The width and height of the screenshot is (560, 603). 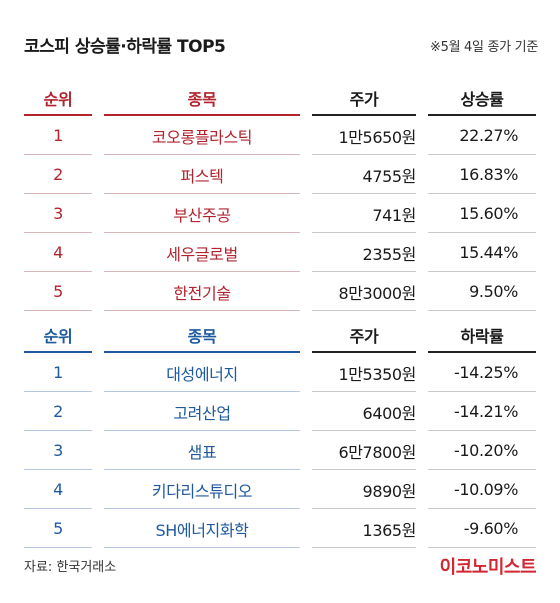 I want to click on table-row: 4 세우글로벌 2355원 15.44%, so click(x=280, y=252).